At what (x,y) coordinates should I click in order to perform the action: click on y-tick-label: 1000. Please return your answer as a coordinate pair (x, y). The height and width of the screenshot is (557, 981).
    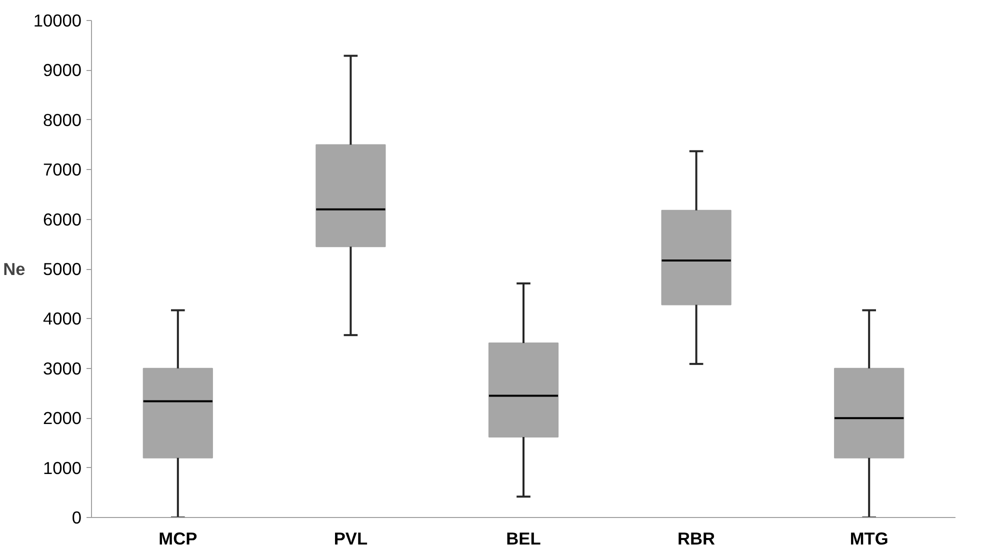
    Looking at the image, I should click on (62, 468).